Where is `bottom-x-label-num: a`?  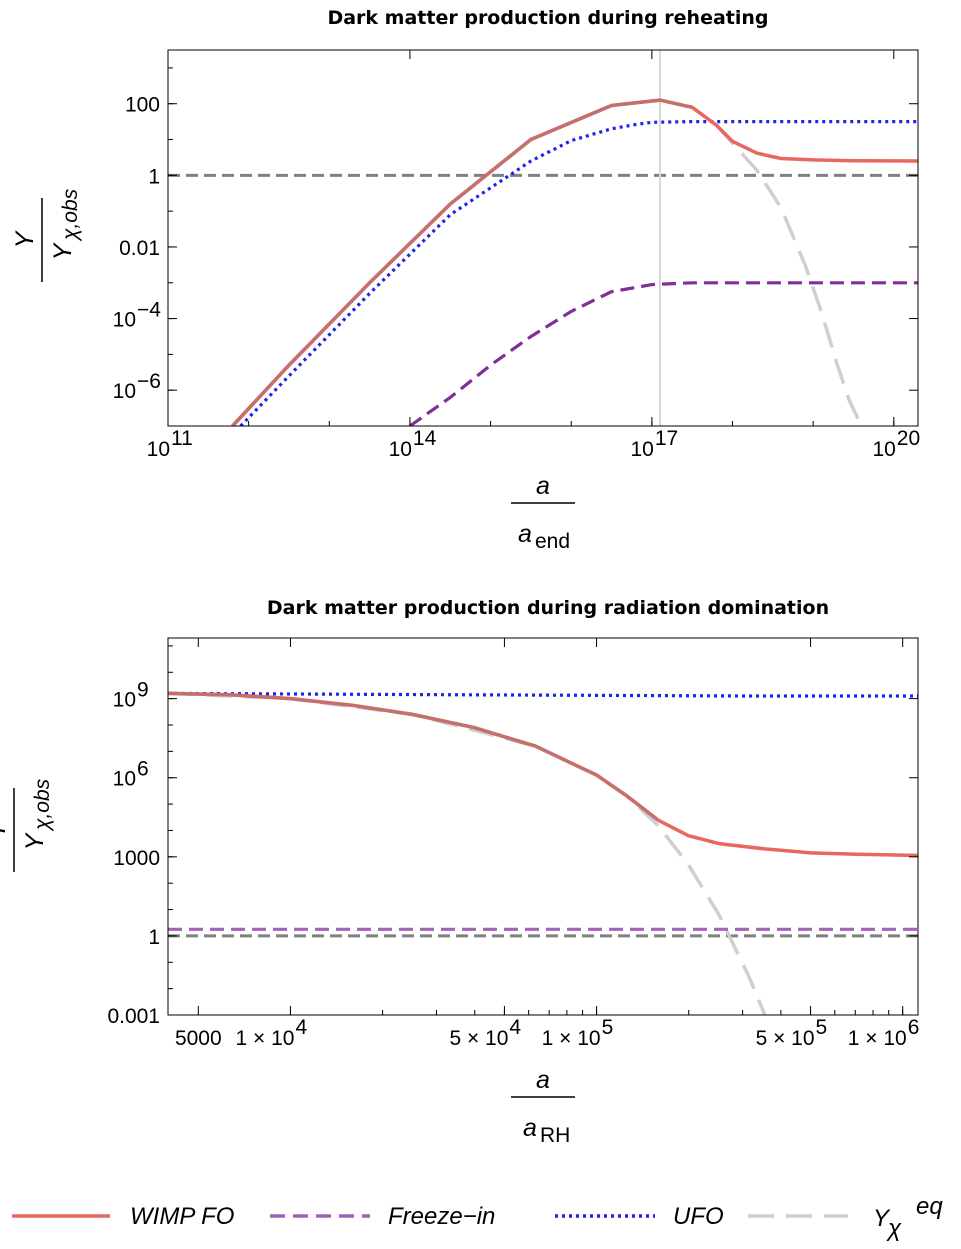
bottom-x-label-num: a is located at coordinates (543, 1080).